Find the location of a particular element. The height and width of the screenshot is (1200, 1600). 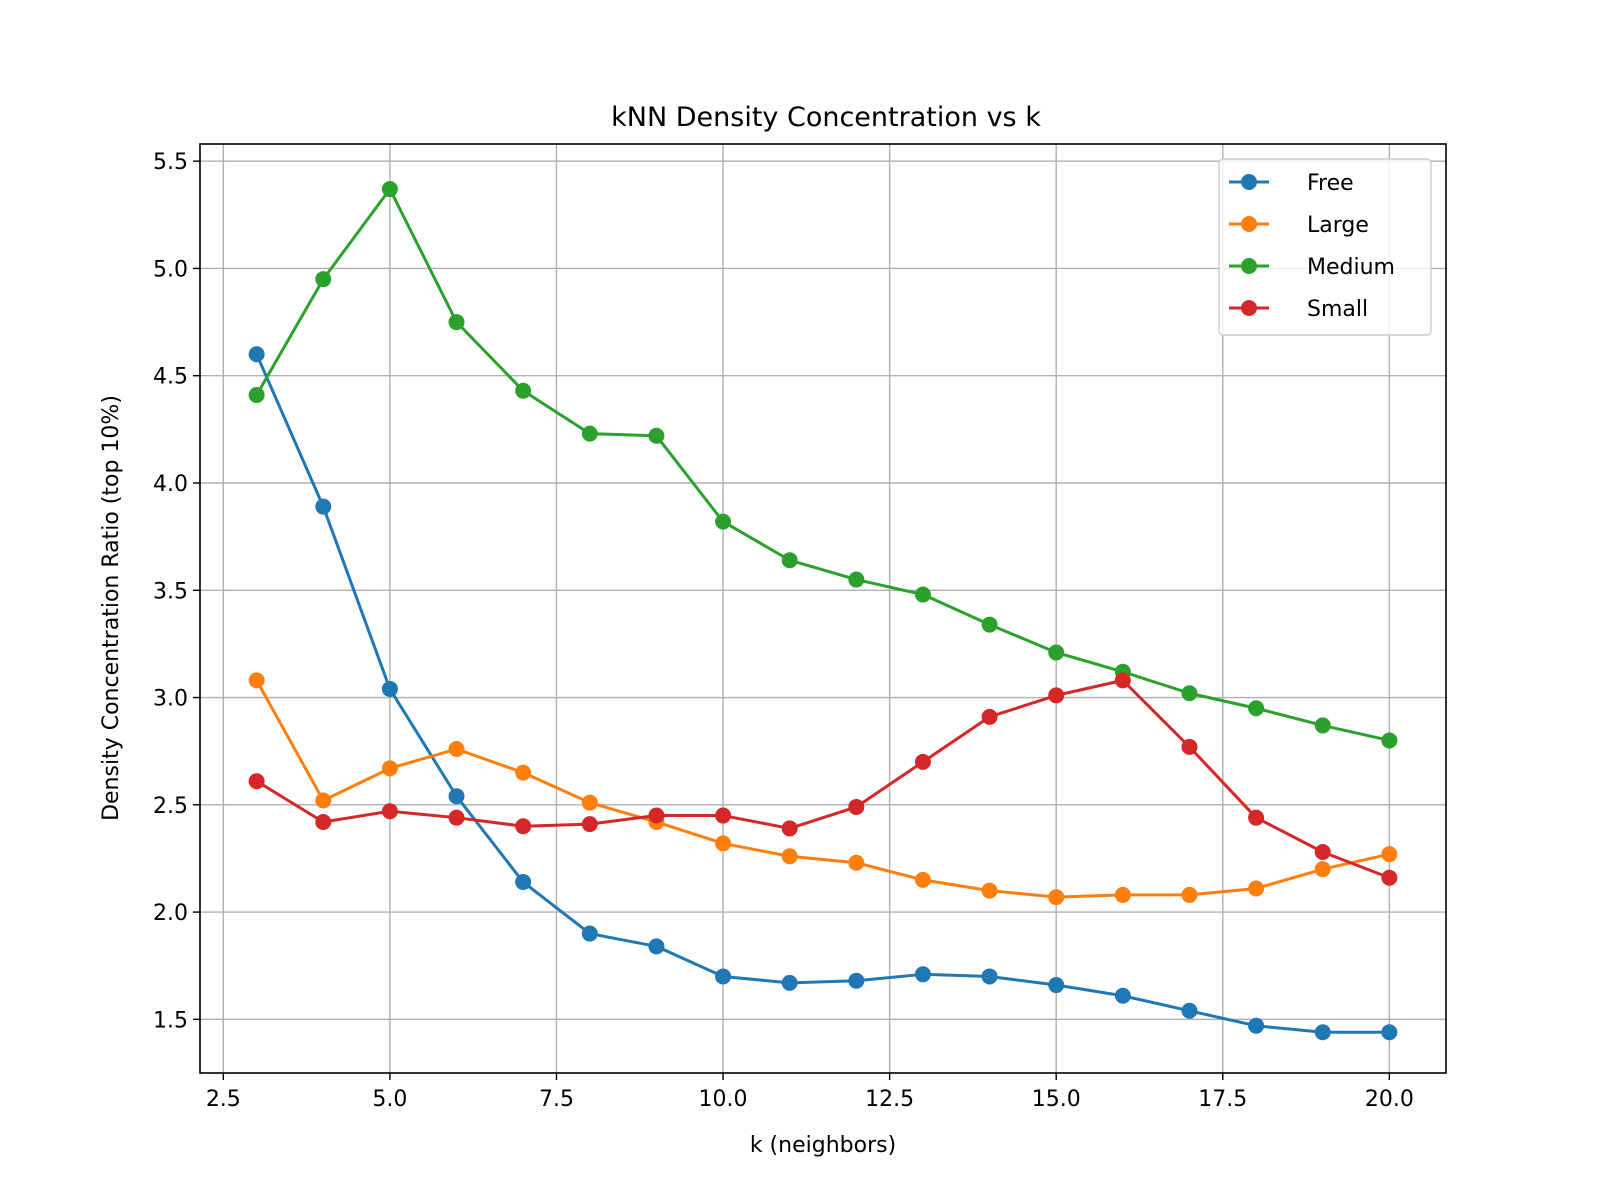

legend-marker-small is located at coordinates (1249, 308).